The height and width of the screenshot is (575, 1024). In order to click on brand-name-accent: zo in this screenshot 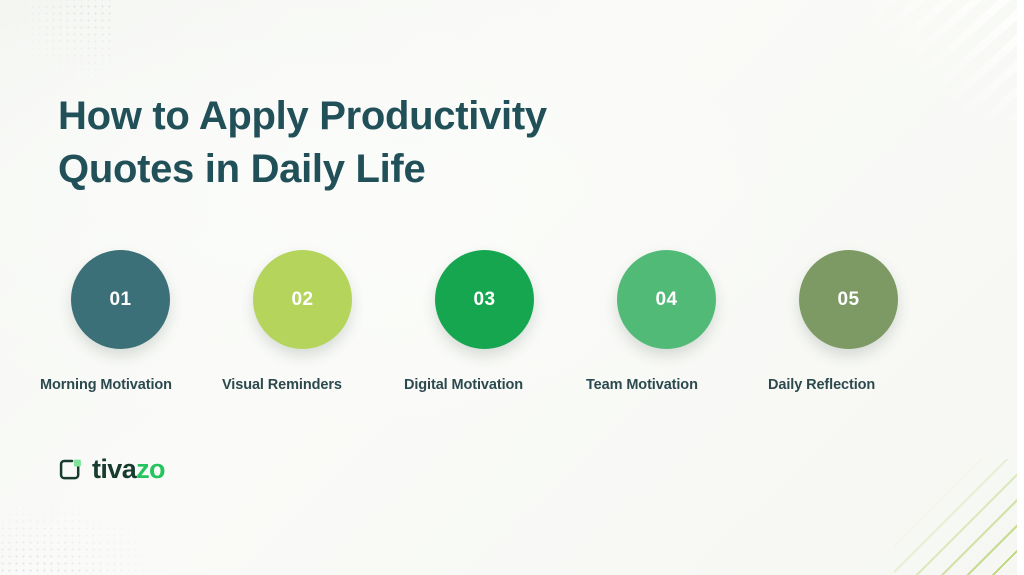, I will do `click(150, 469)`.